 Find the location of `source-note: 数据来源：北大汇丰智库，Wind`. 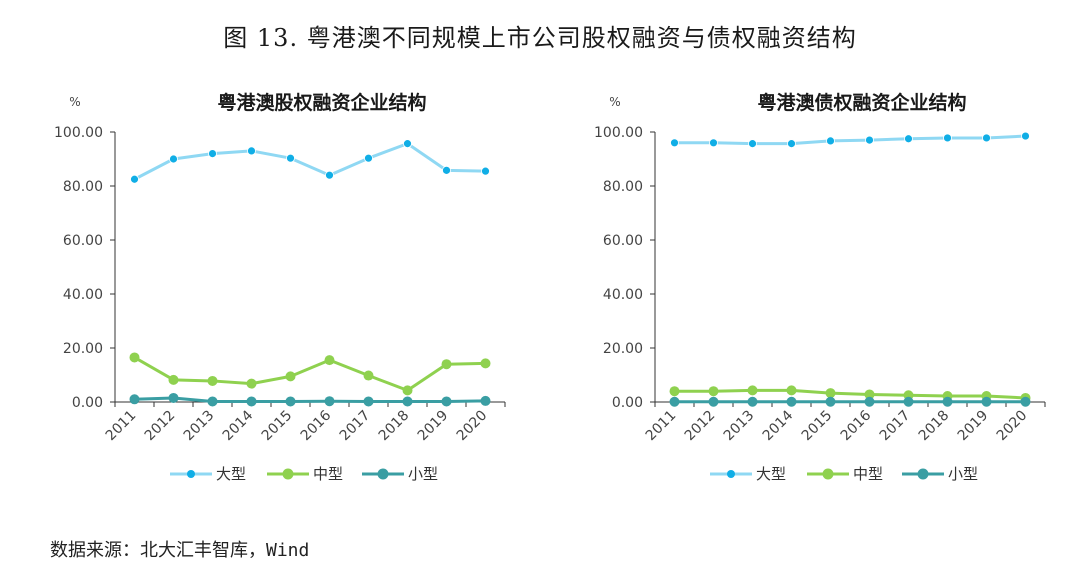

source-note: 数据来源：北大汇丰智库，Wind is located at coordinates (180, 550).